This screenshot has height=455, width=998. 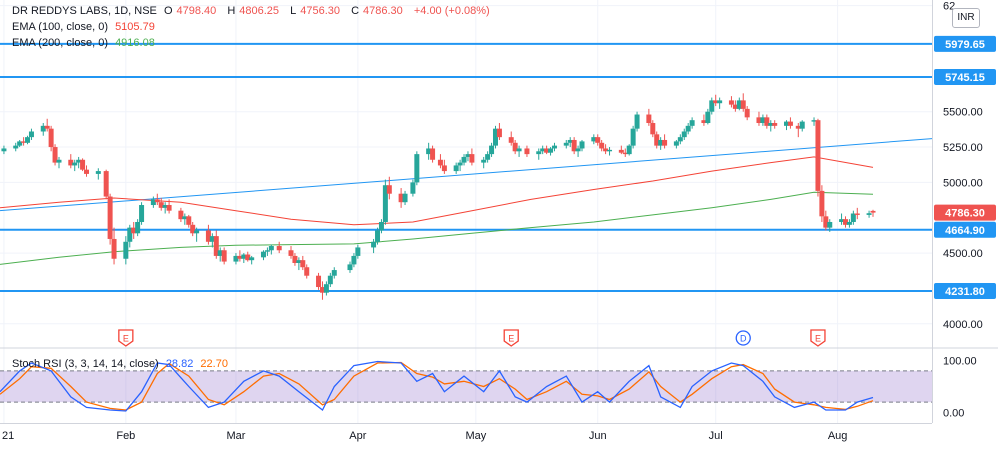 What do you see at coordinates (716, 436) in the screenshot?
I see `time-tick-label: Jul` at bounding box center [716, 436].